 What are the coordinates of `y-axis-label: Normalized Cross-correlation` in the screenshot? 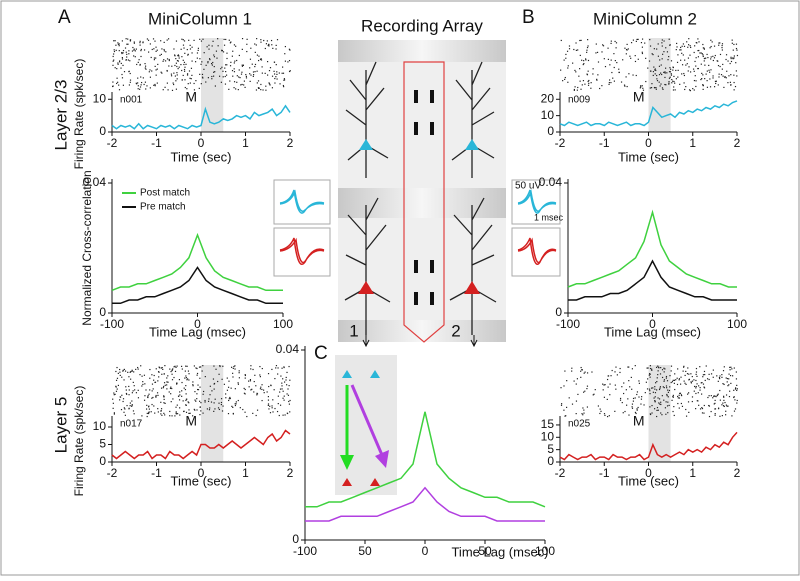 It's located at (87, 247).